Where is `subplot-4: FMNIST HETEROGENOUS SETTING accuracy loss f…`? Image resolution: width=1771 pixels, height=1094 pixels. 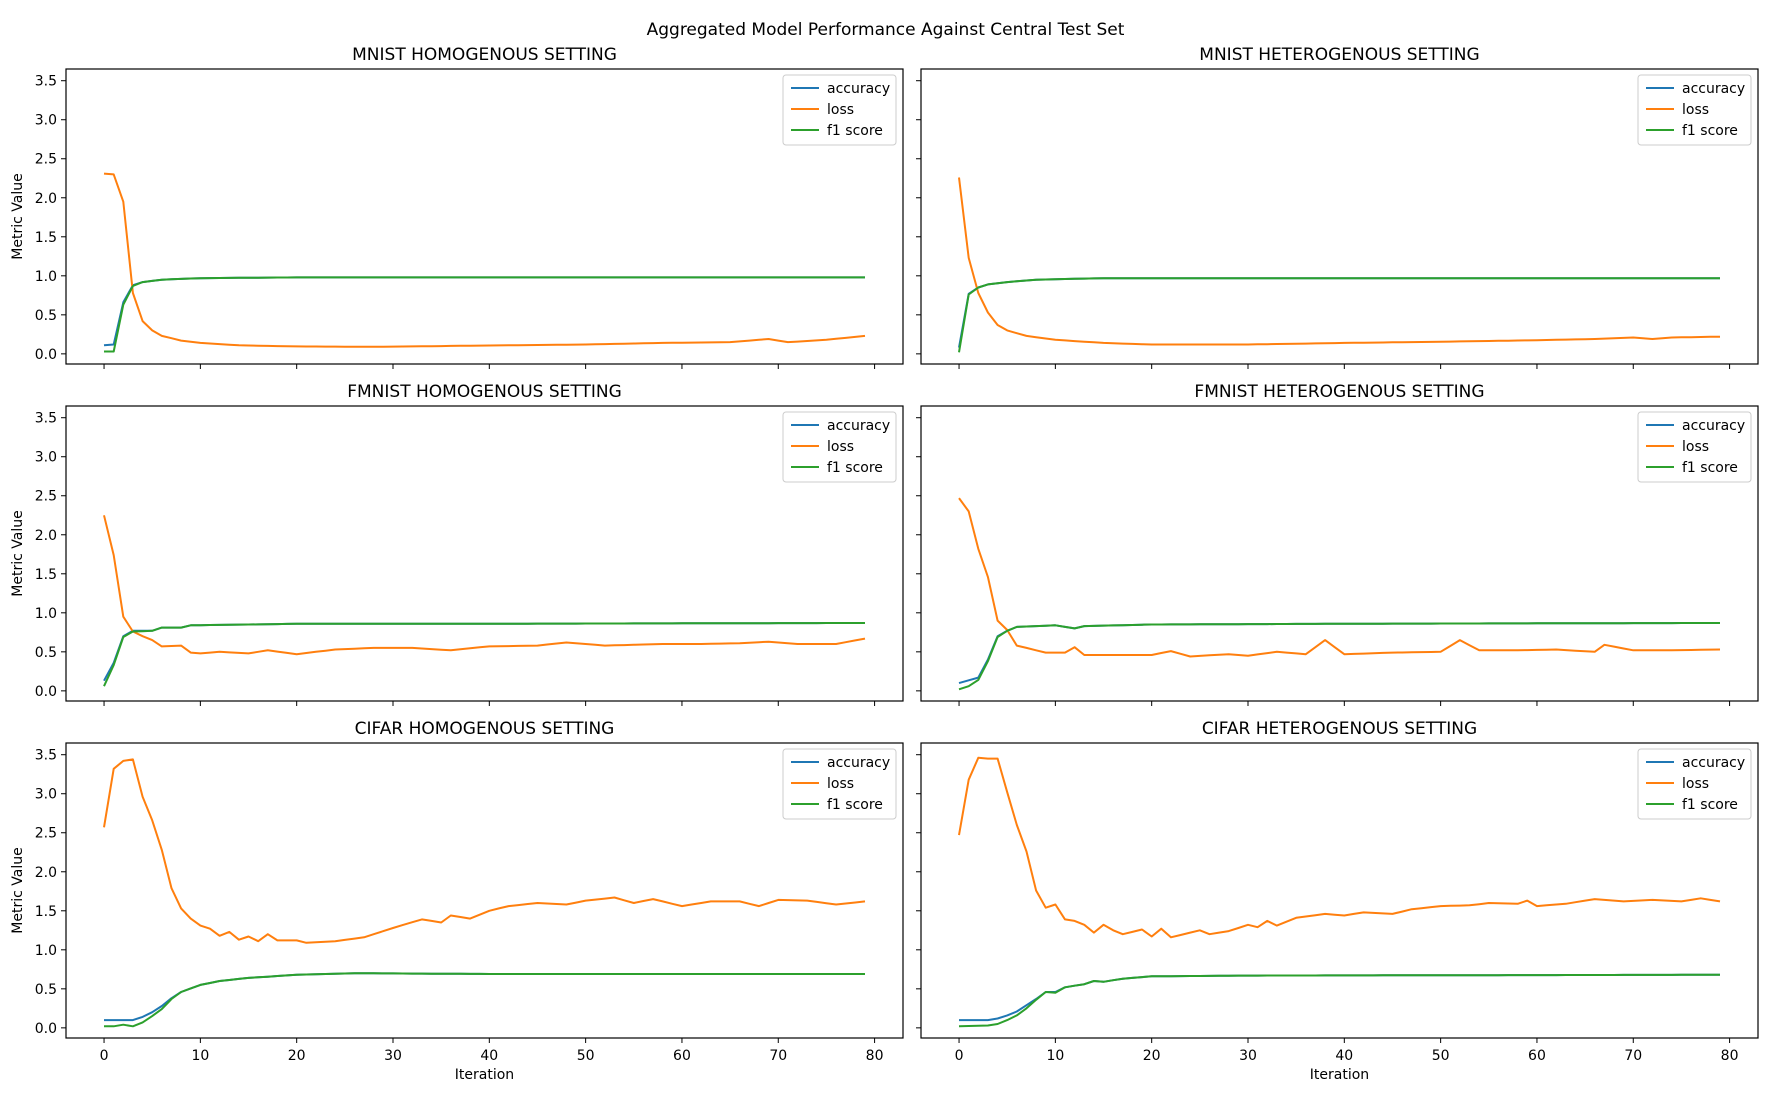
subplot-4: FMNIST HETEROGENOUS SETTING accuracy loss f… is located at coordinates (1337, 544).